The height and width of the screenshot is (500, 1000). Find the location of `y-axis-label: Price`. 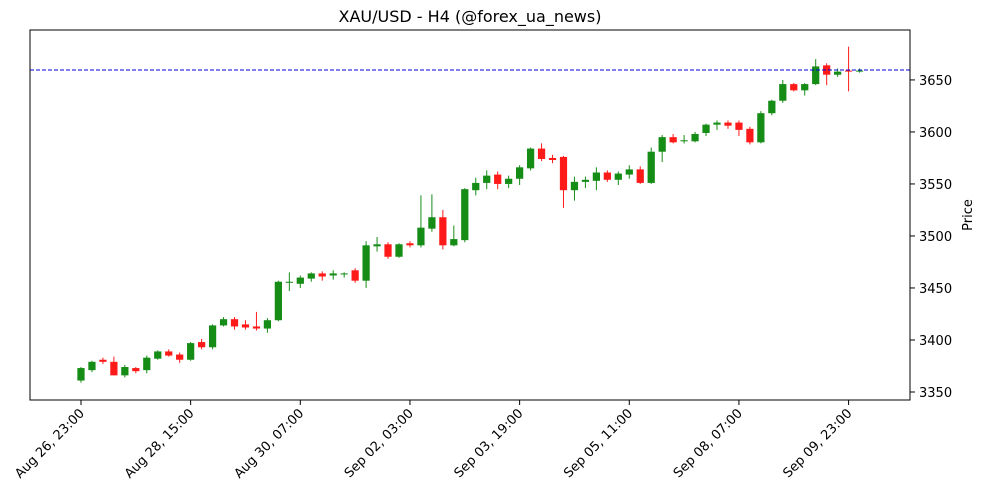

y-axis-label: Price is located at coordinates (968, 215).